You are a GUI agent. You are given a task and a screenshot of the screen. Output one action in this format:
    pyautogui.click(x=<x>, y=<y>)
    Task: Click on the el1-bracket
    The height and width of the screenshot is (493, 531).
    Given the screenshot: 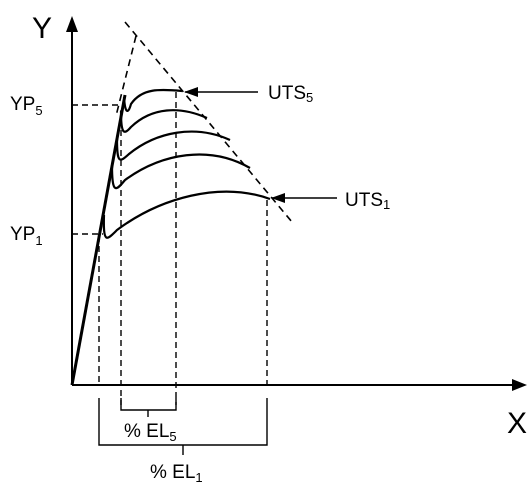 What is the action you would take?
    pyautogui.click(x=183, y=426)
    